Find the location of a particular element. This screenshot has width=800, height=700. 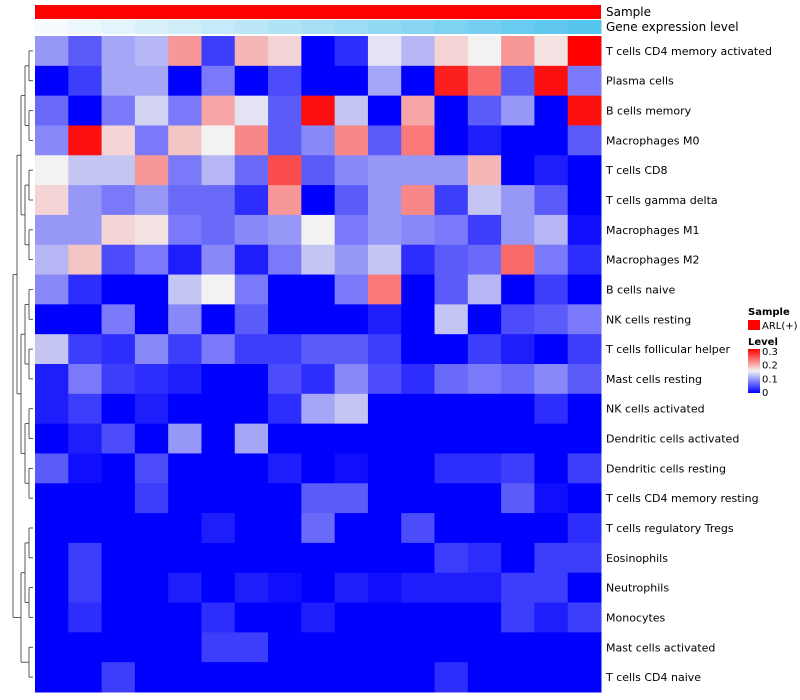

row-label: T cells CD4 memory activated is located at coordinates (688, 51).